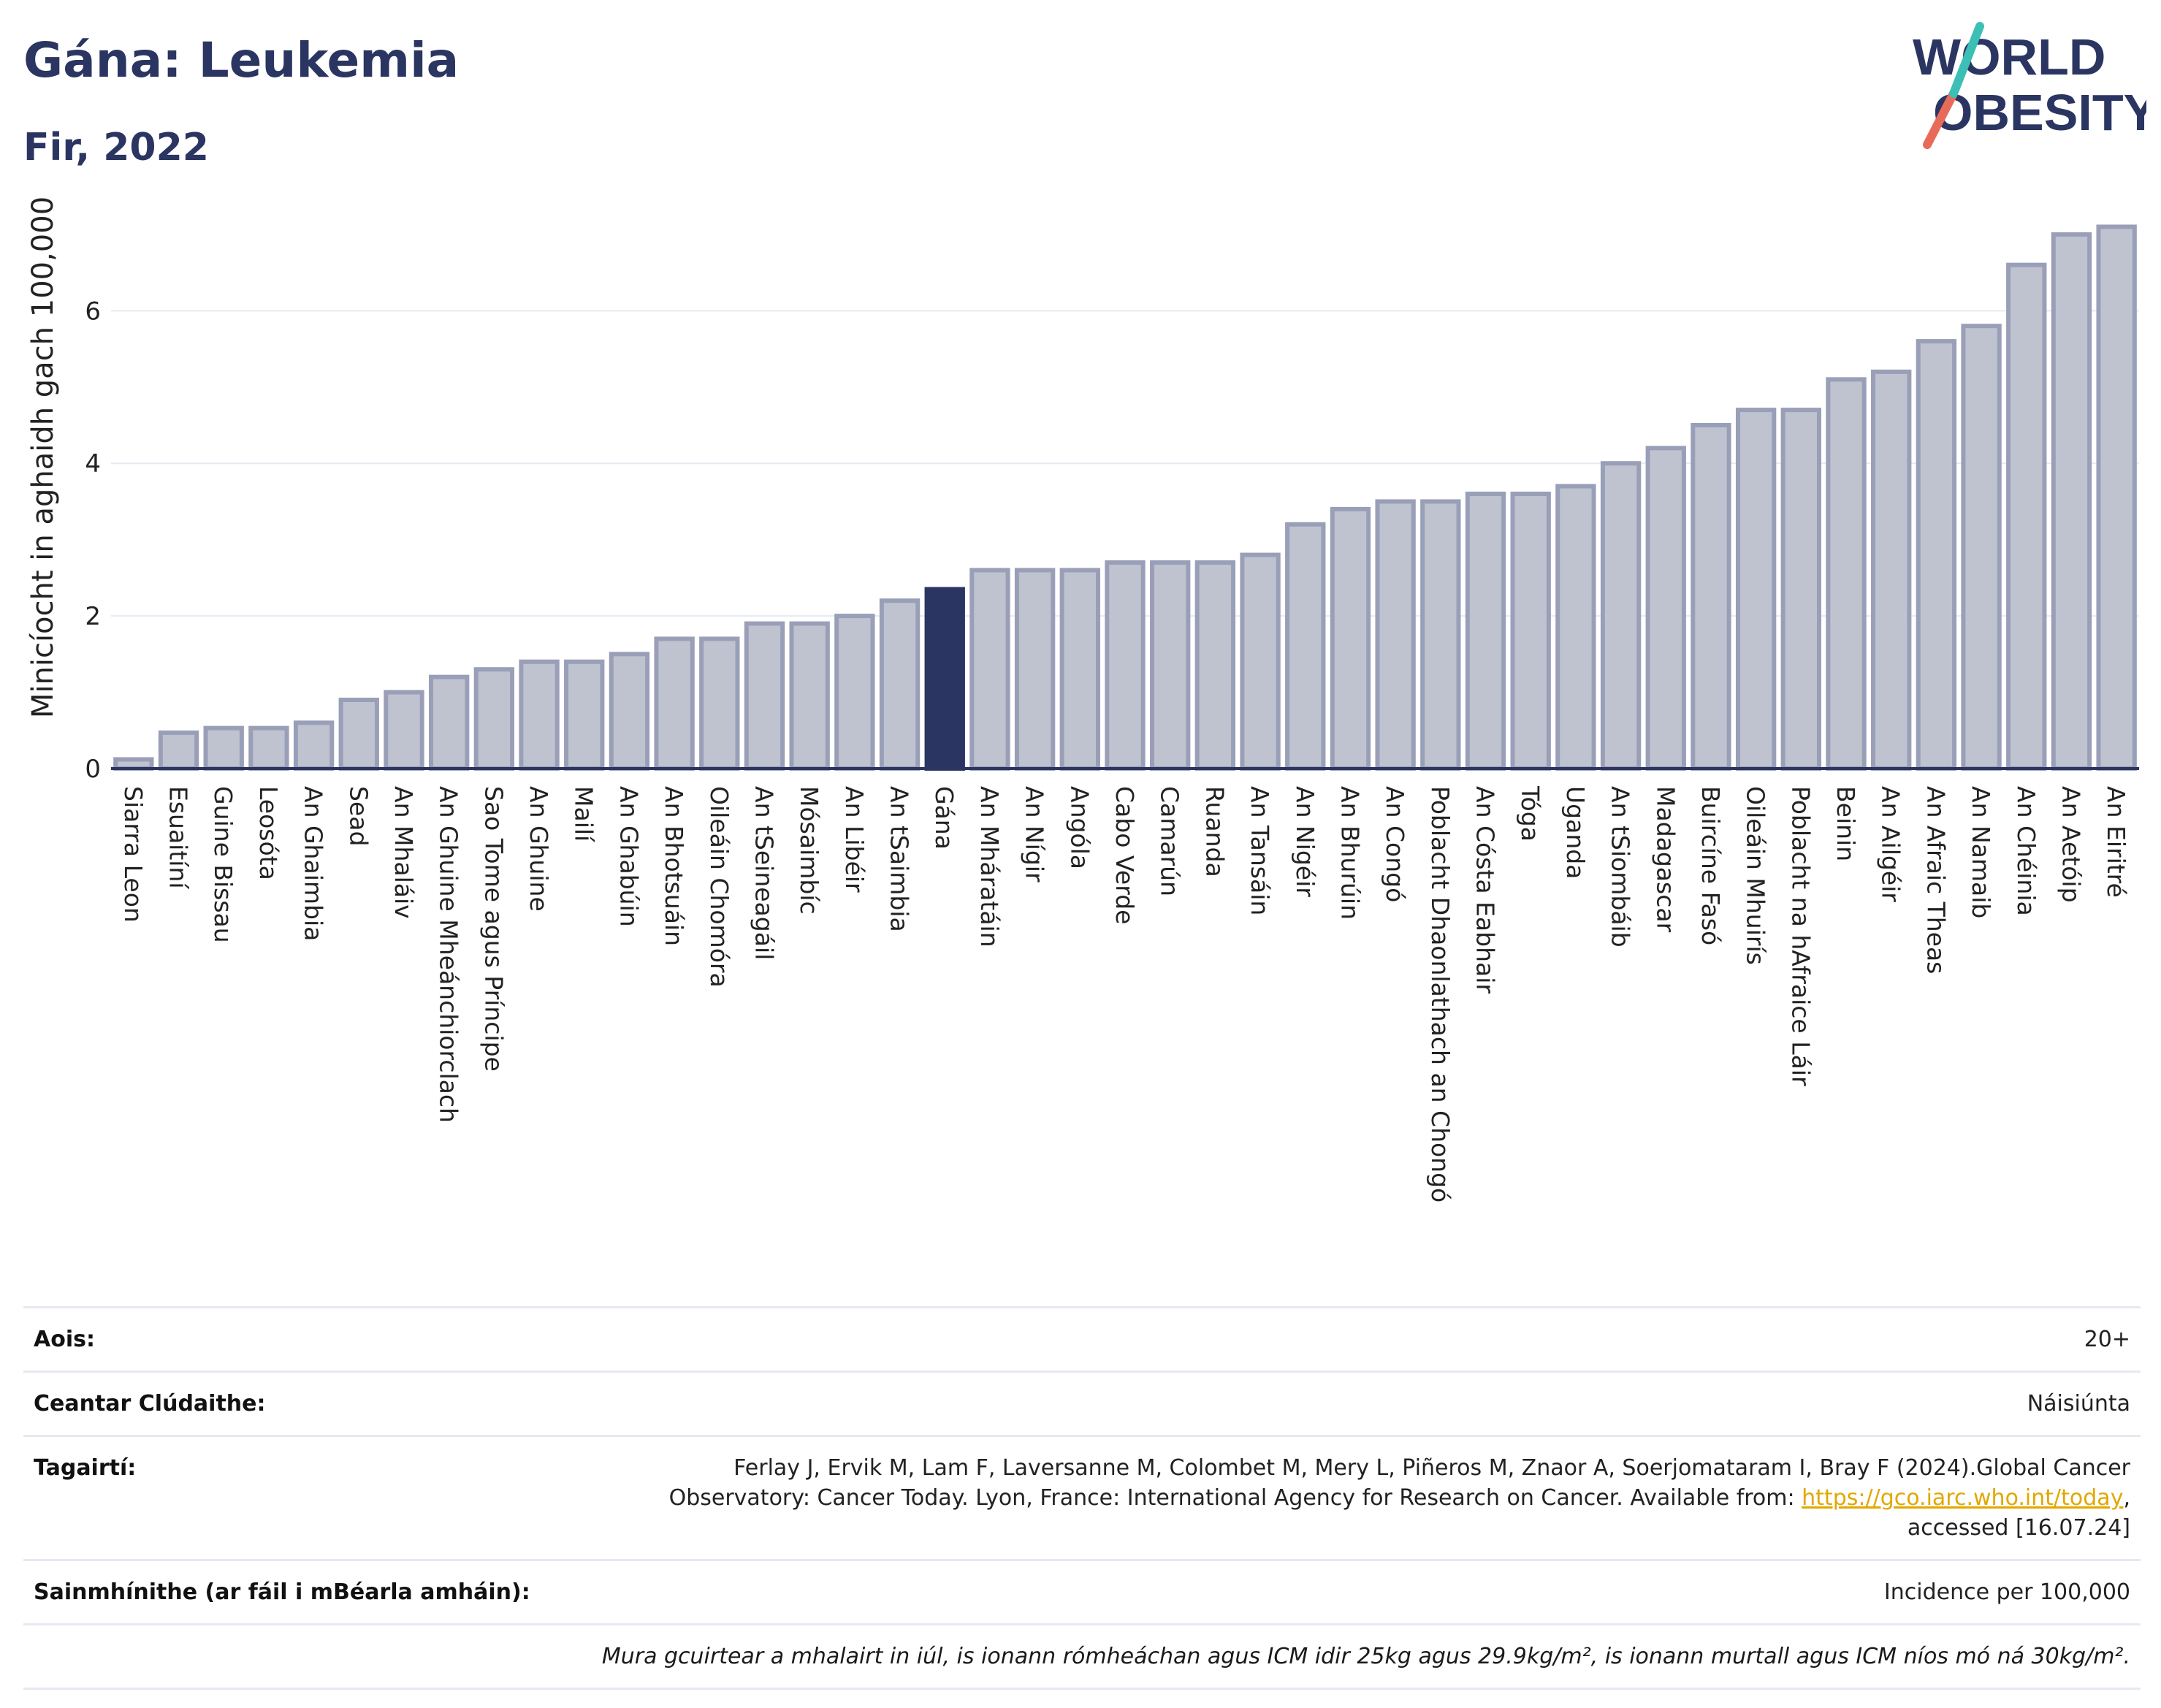 This screenshot has height=1708, width=2161. I want to click on x-tick-label: Sead, so click(358, 816).